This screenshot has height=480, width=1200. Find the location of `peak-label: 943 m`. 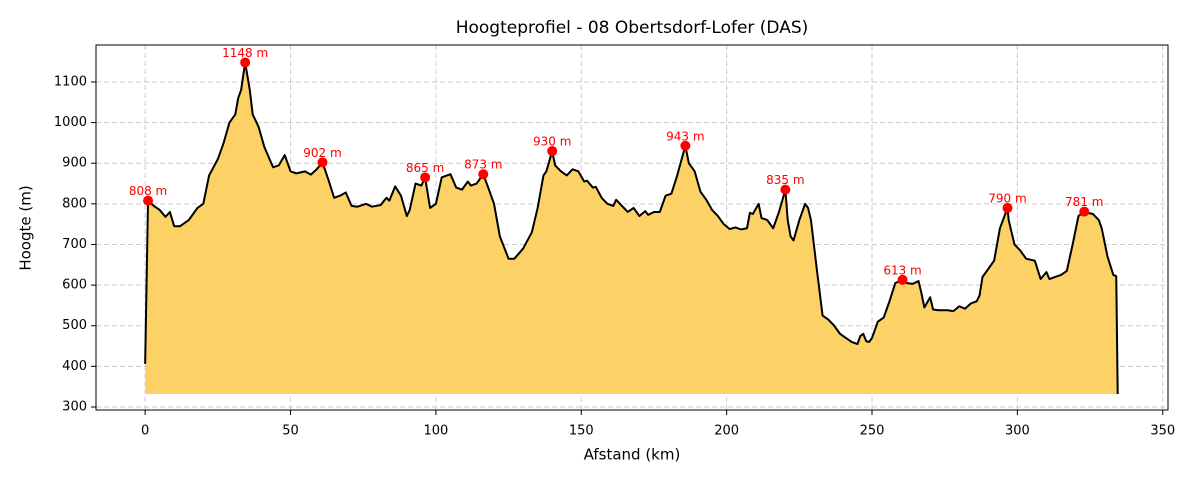

peak-label: 943 m is located at coordinates (685, 136).